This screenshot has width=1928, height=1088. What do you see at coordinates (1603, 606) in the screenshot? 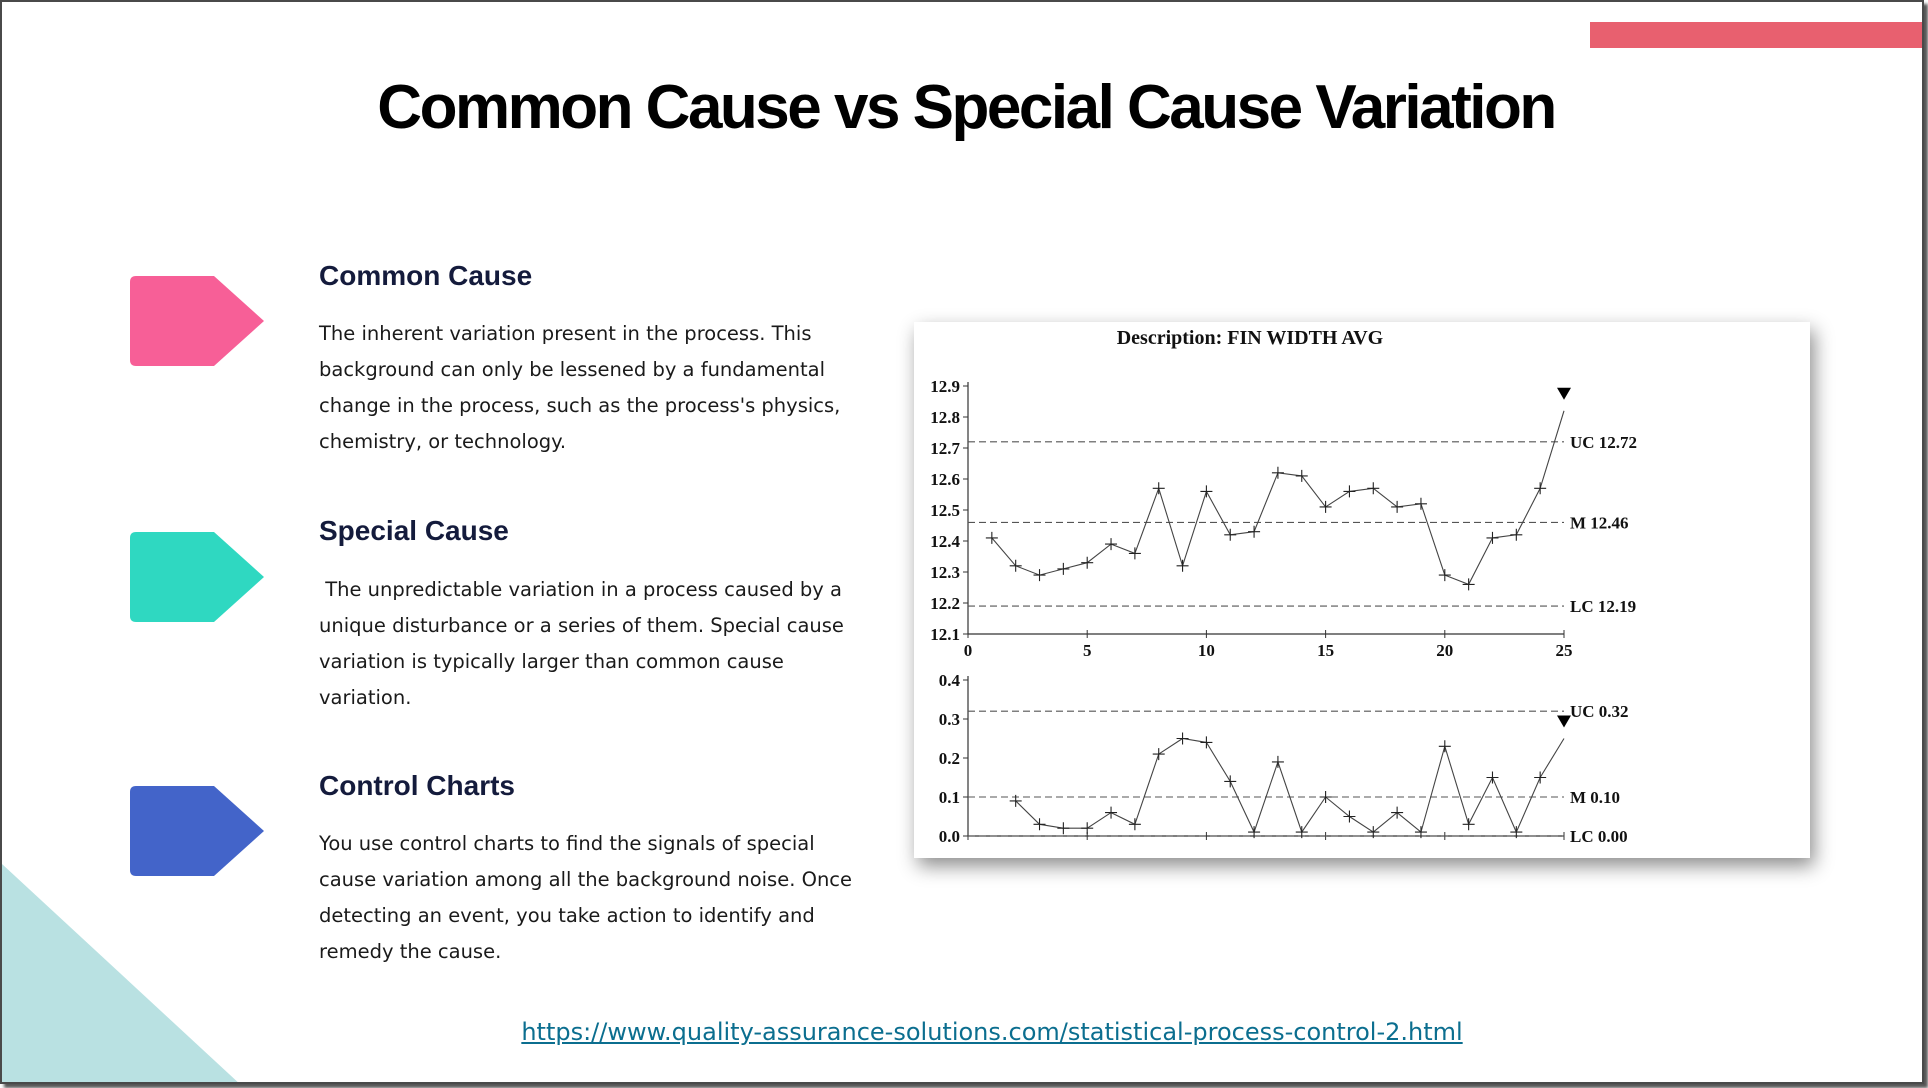
I see `control-limit-label: LC 12.19` at bounding box center [1603, 606].